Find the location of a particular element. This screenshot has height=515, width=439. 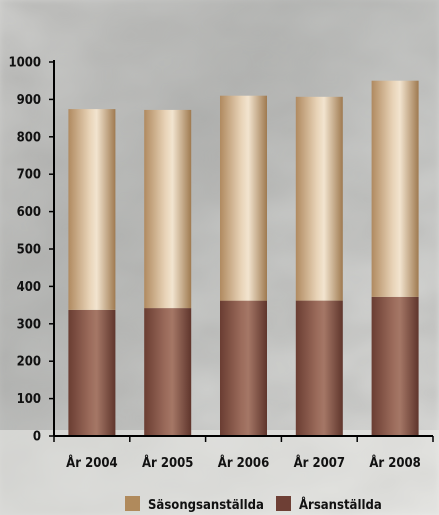

x-tick-label: År 2007 is located at coordinates (319, 463).